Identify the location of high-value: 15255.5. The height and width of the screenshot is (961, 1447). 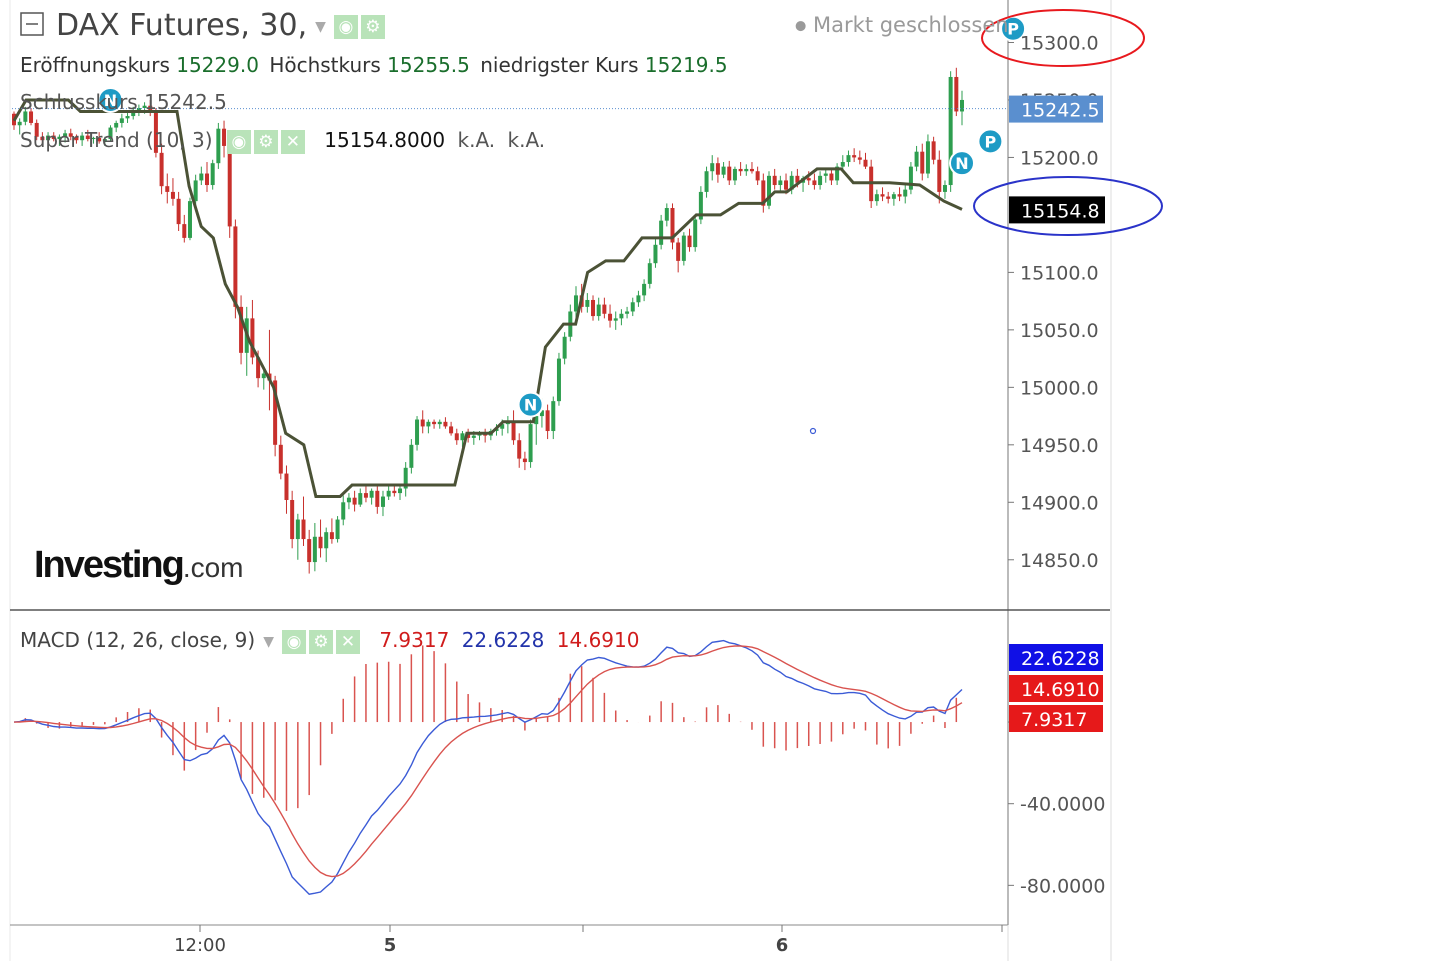
(428, 65).